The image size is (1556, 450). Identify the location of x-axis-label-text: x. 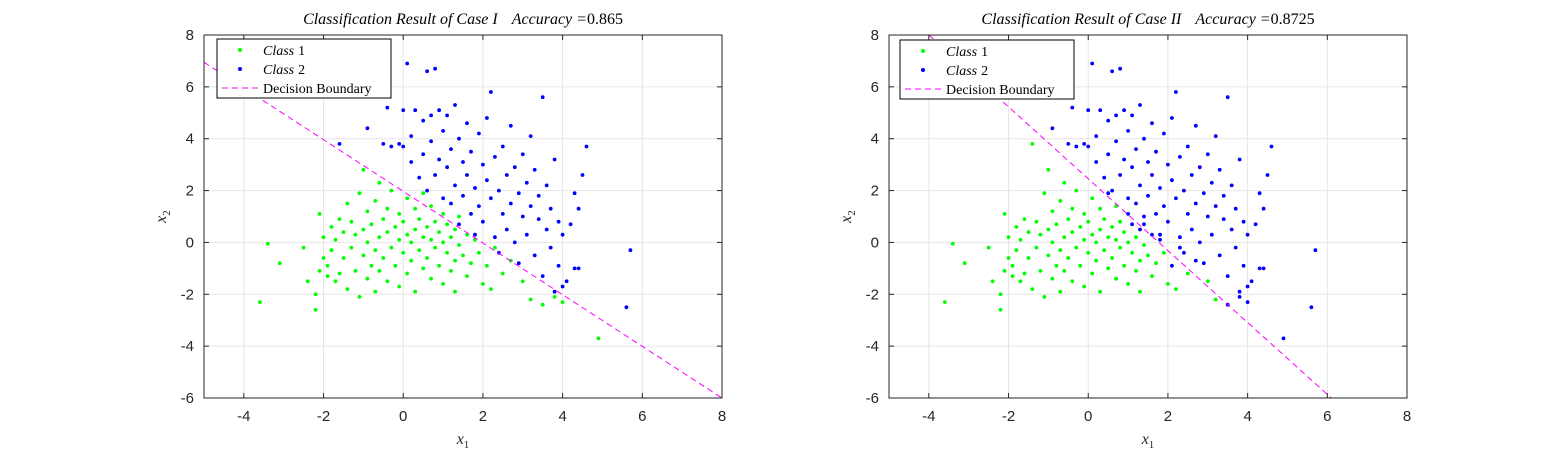
(460, 439).